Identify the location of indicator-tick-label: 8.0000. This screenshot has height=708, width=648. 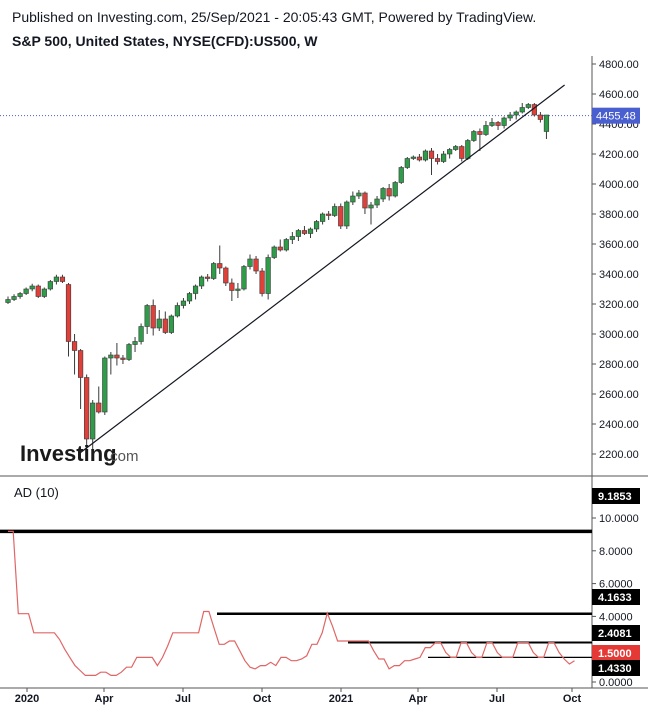
(616, 552).